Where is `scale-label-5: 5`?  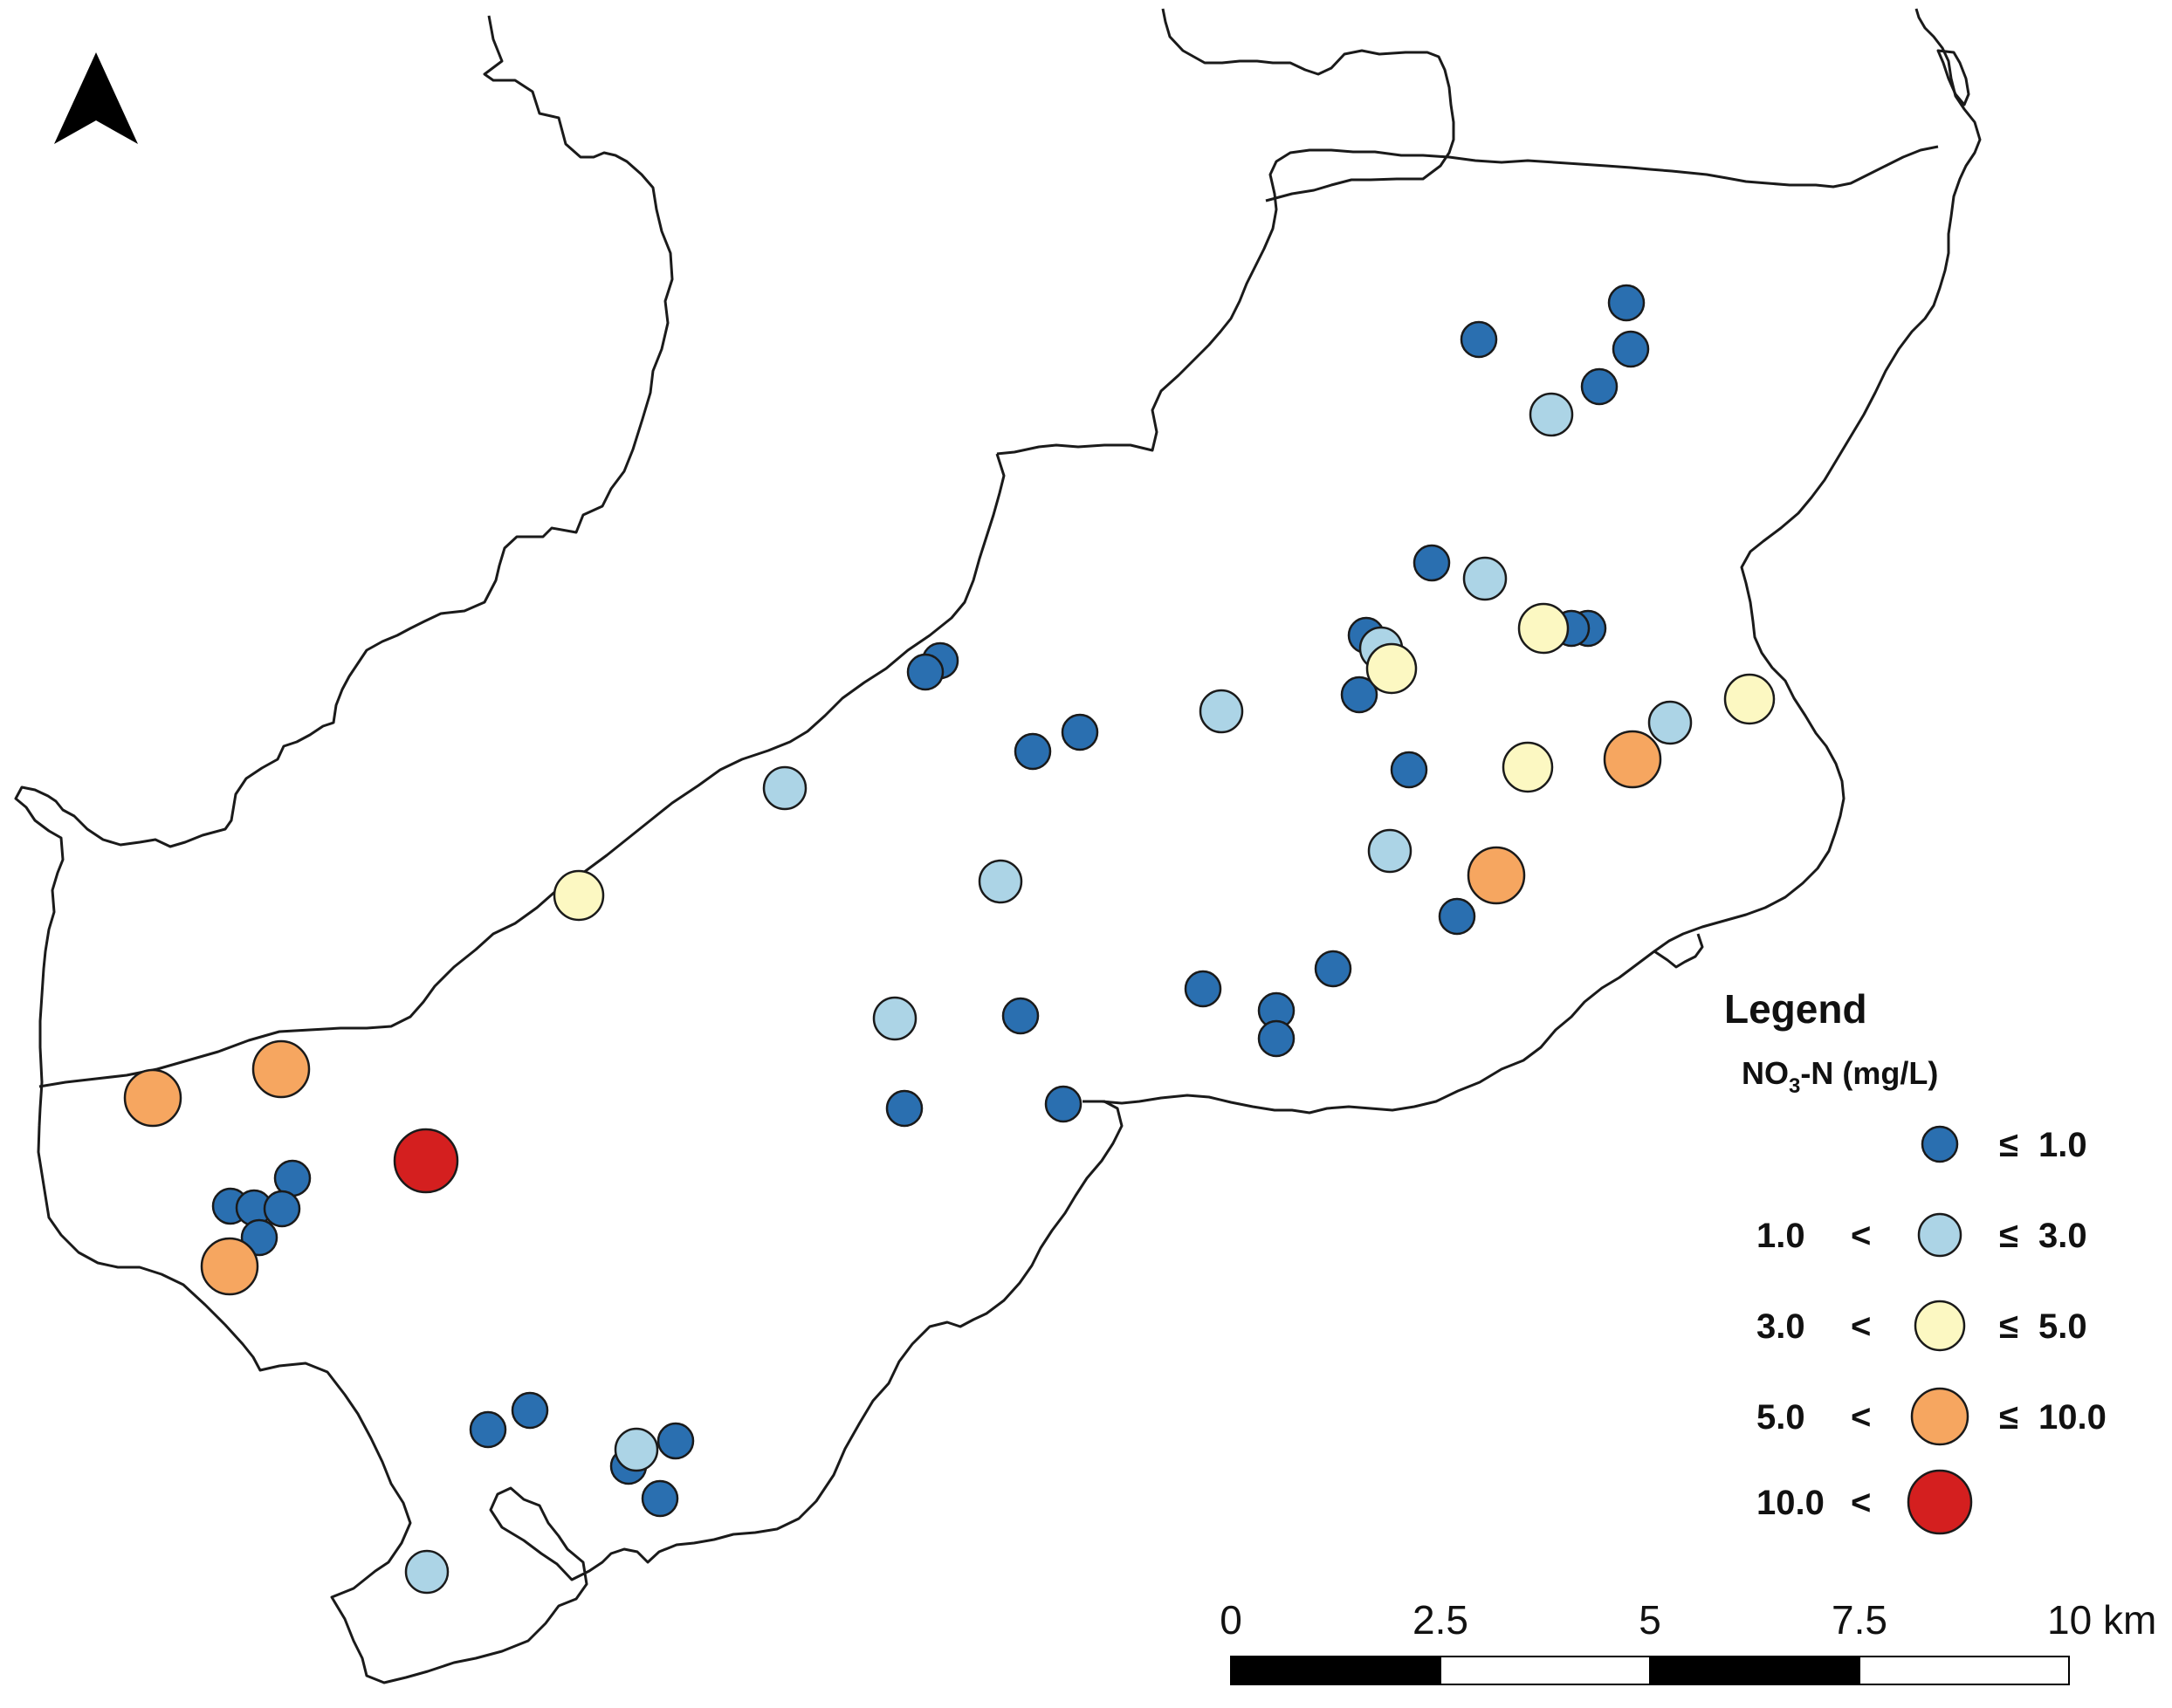
scale-label-5: 5 is located at coordinates (1650, 1620).